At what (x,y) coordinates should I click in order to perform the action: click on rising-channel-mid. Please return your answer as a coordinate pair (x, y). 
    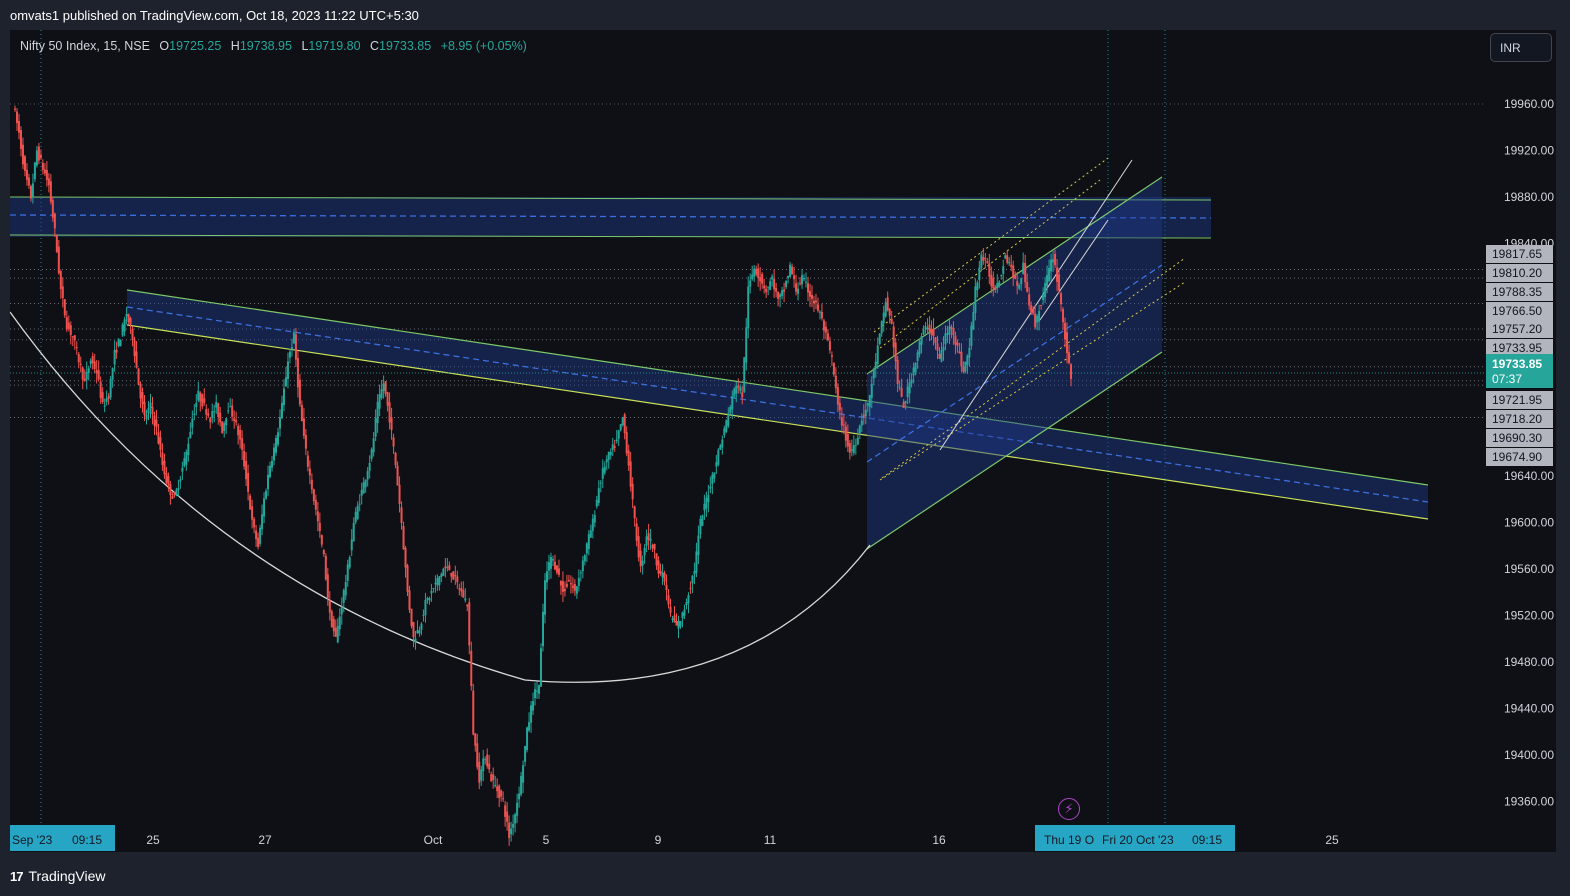
    Looking at the image, I should click on (1014, 363).